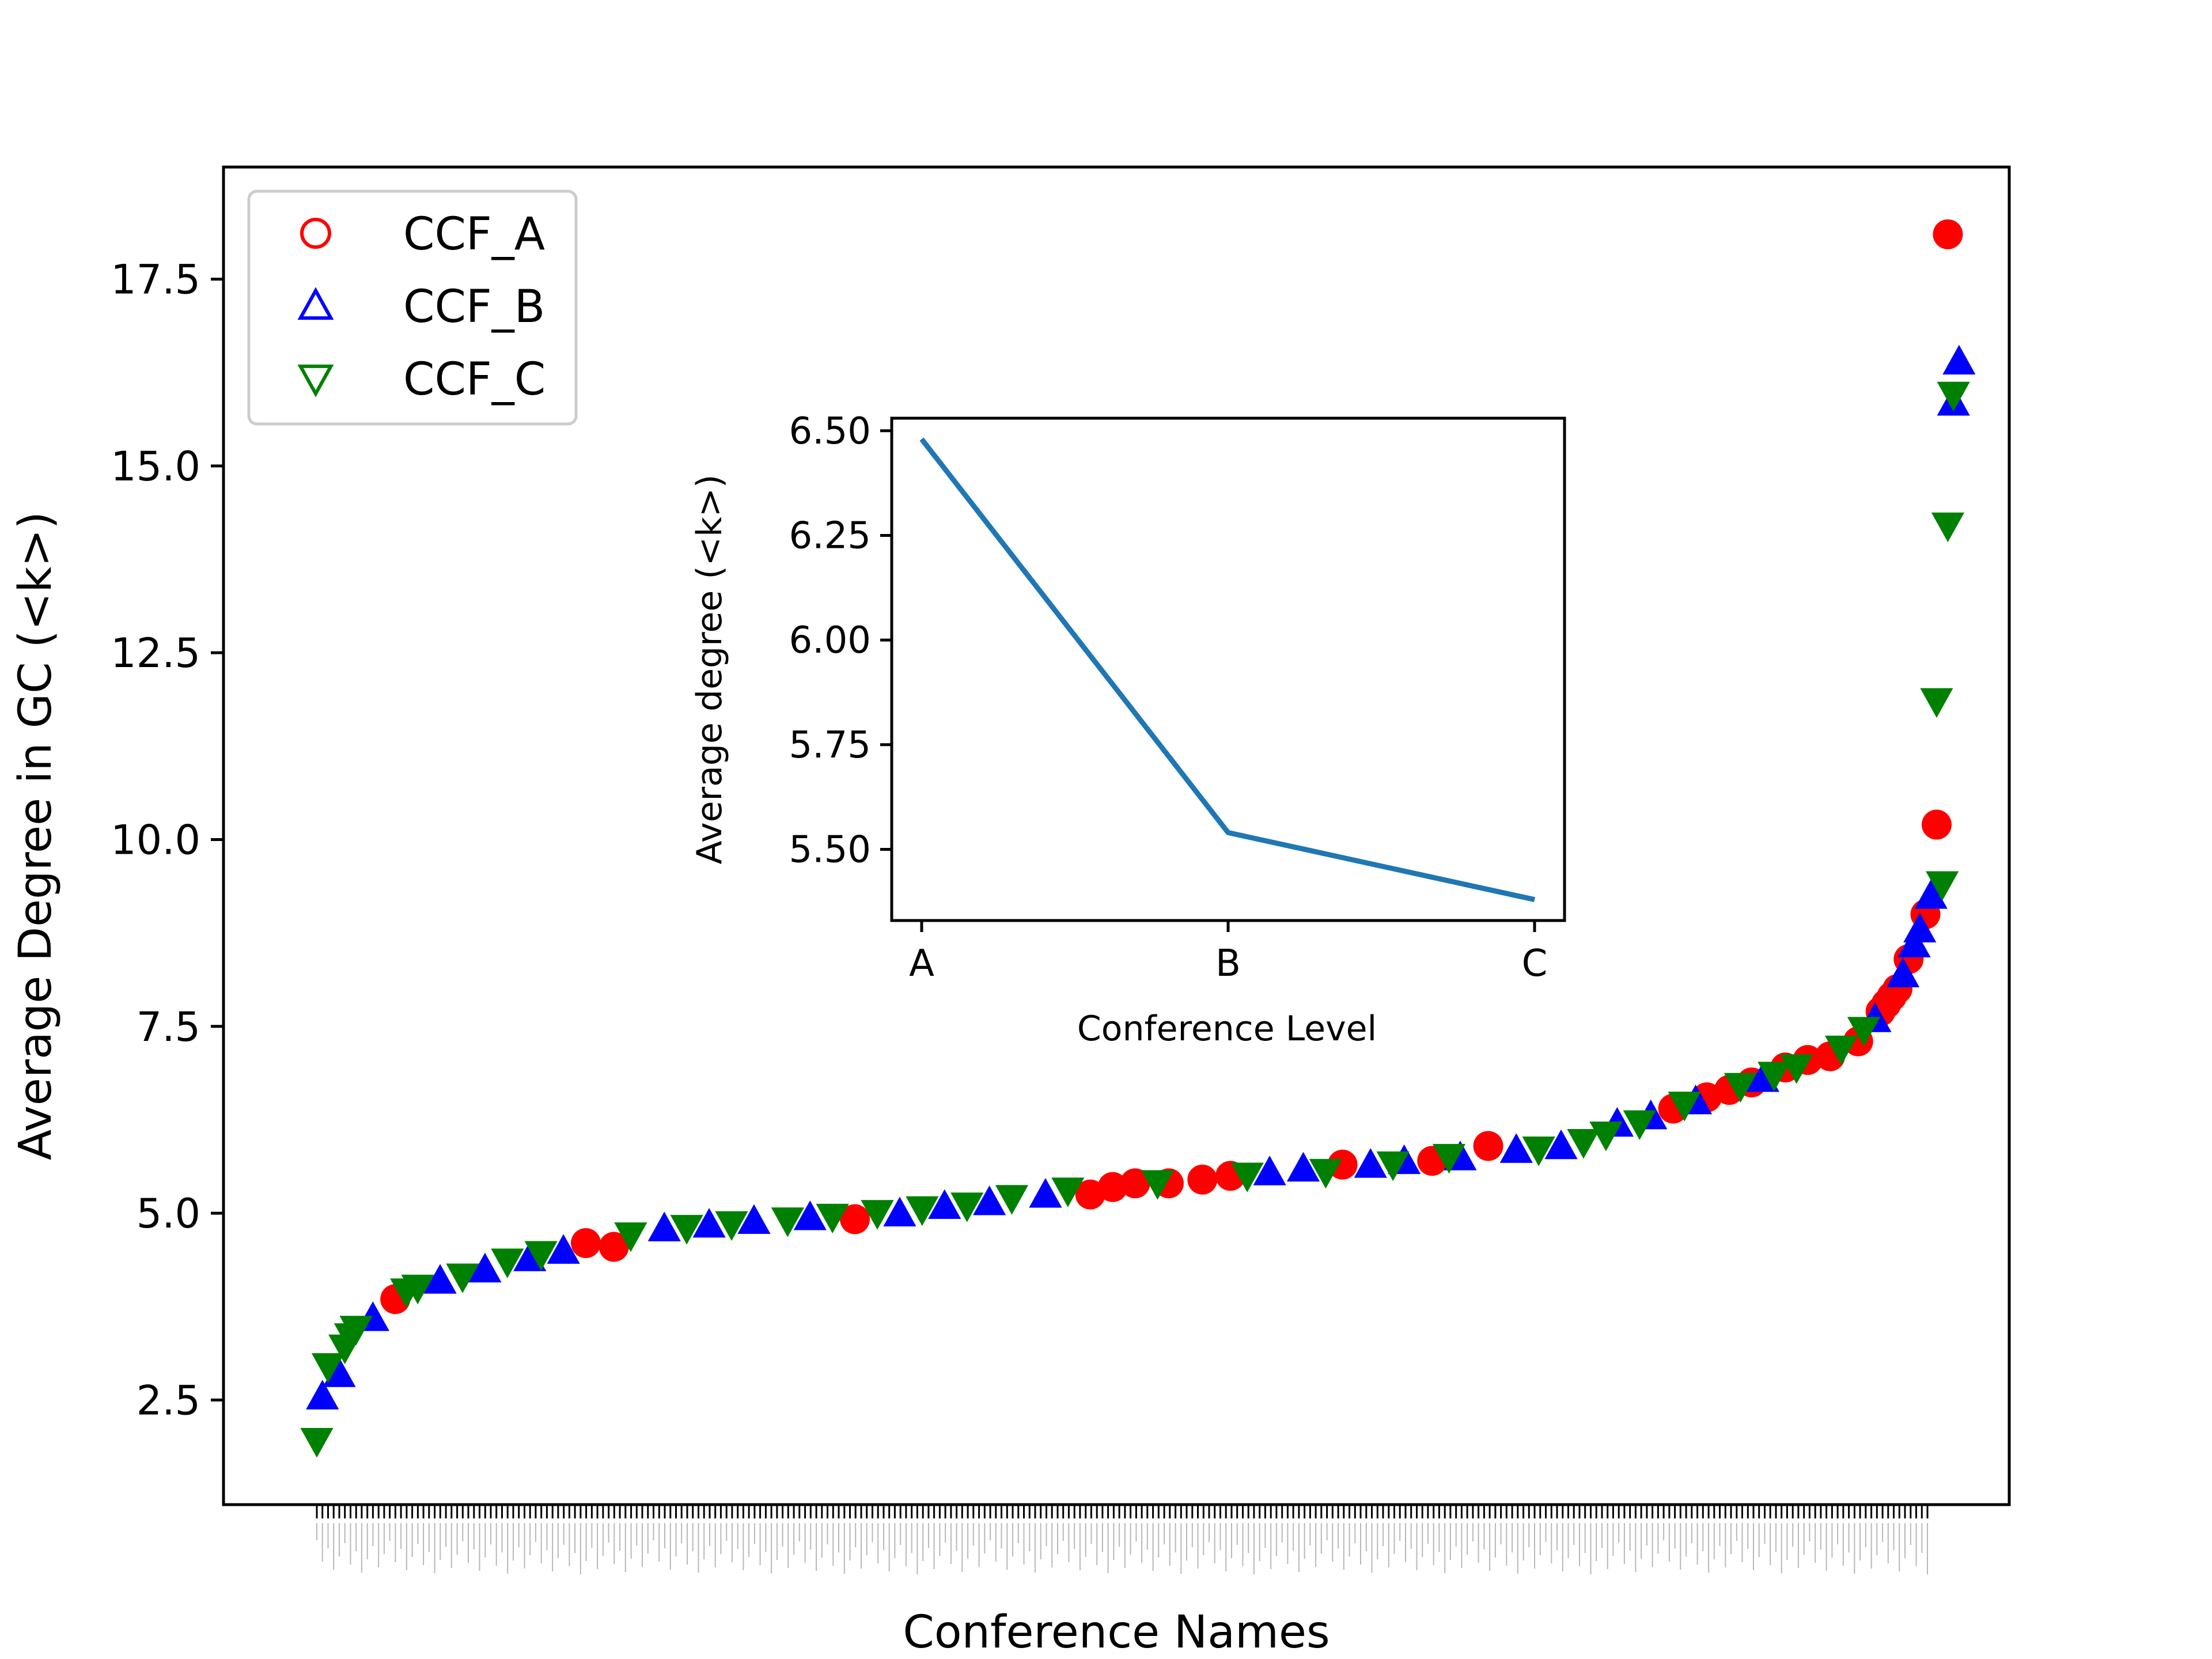 Image resolution: width=2212 pixels, height=1659 pixels. Describe the element at coordinates (155, 653) in the screenshot. I see `main-y-tick-label: 12.5` at that location.